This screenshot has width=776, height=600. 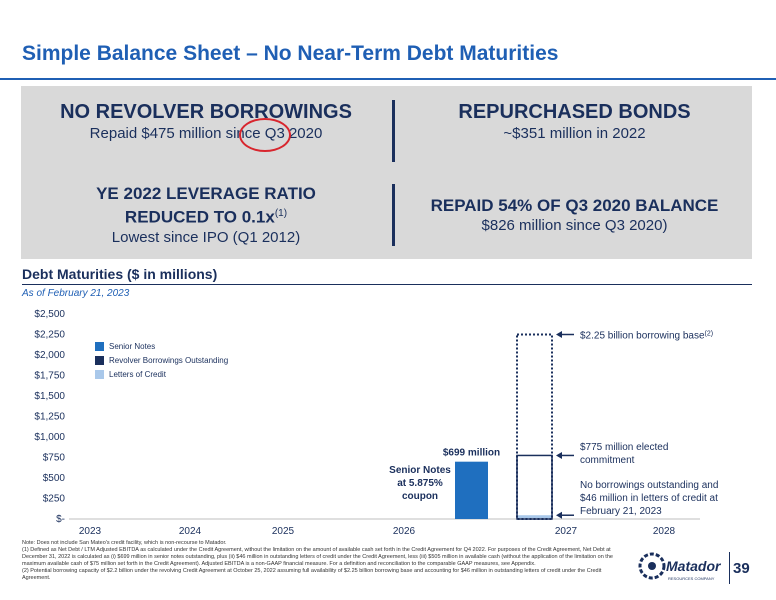 I want to click on highlight-heading: REPURCHASED BONDS, so click(x=574, y=112).